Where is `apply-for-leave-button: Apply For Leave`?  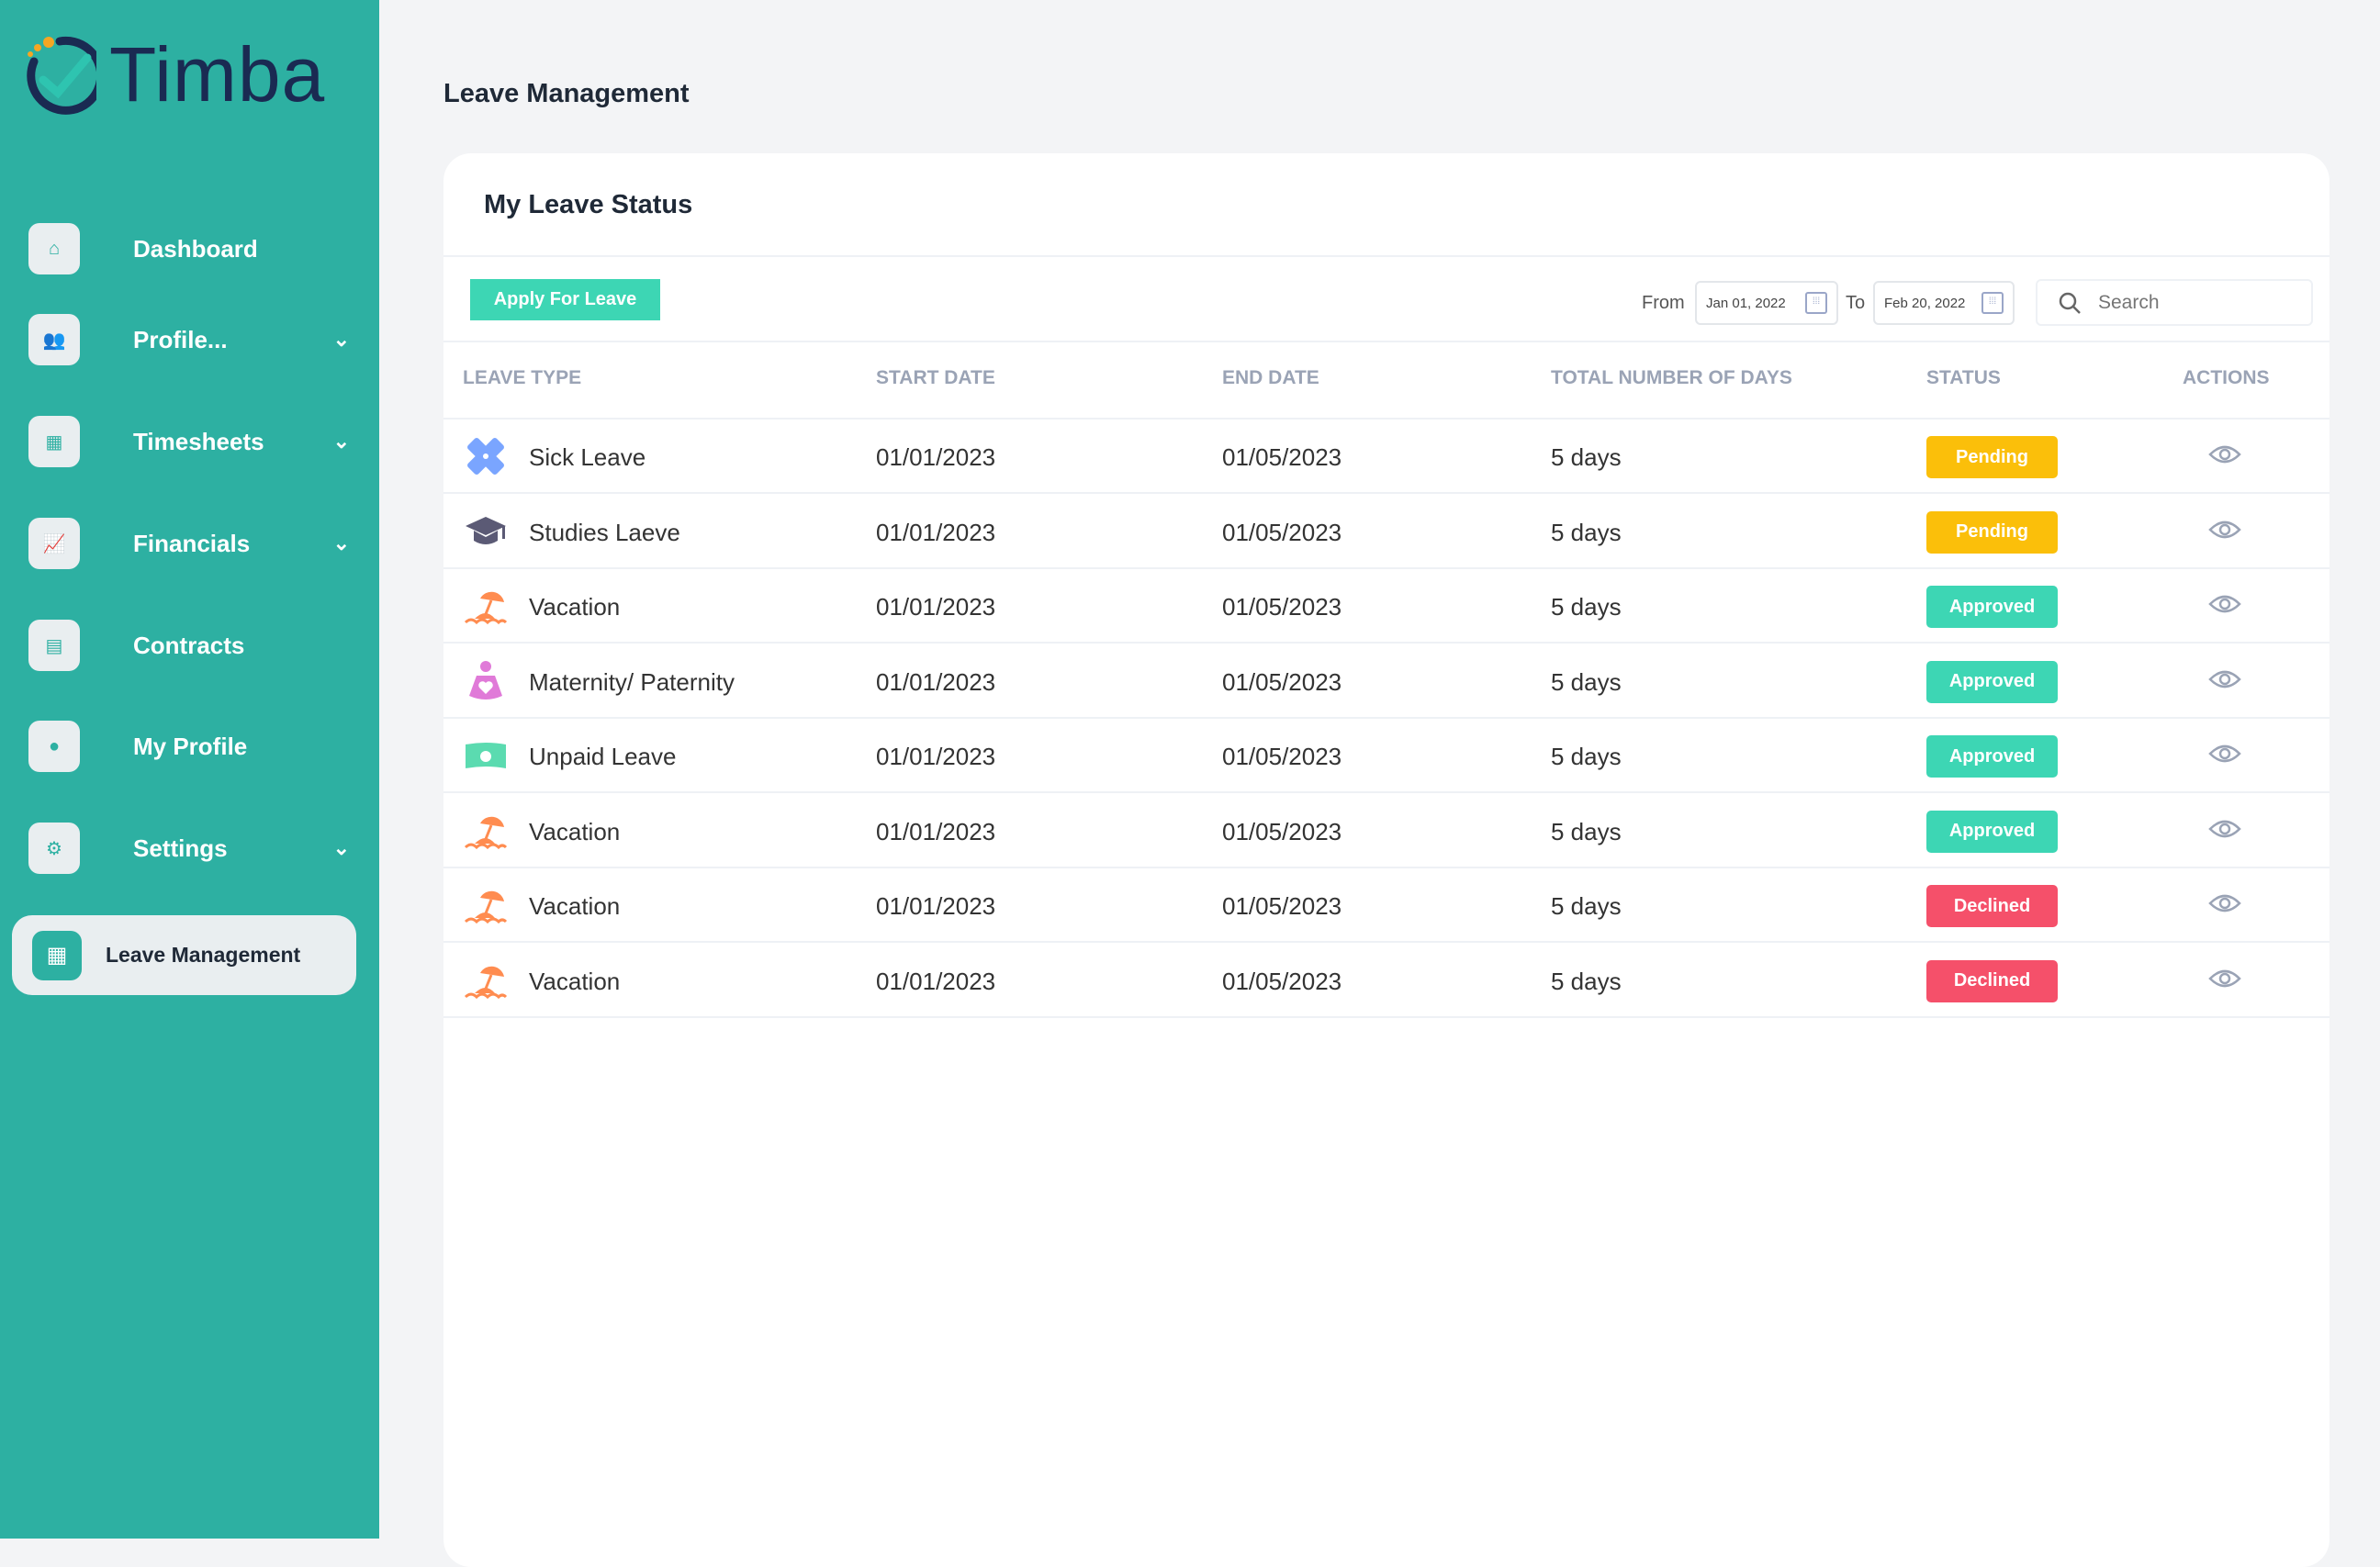
apply-for-leave-button: Apply For Leave is located at coordinates (565, 299).